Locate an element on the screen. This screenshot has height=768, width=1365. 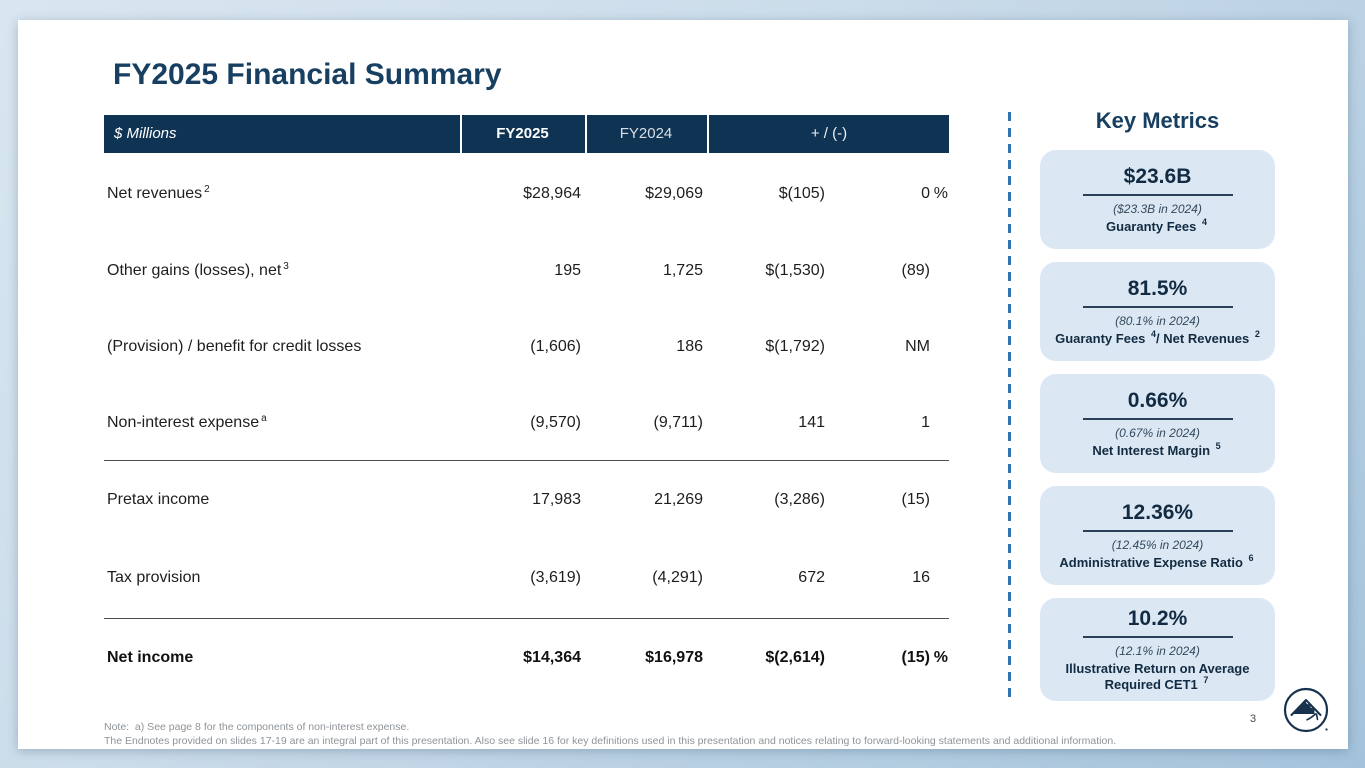
metric-label: Guaranty Fees 4 is located at coordinates (1156, 225).